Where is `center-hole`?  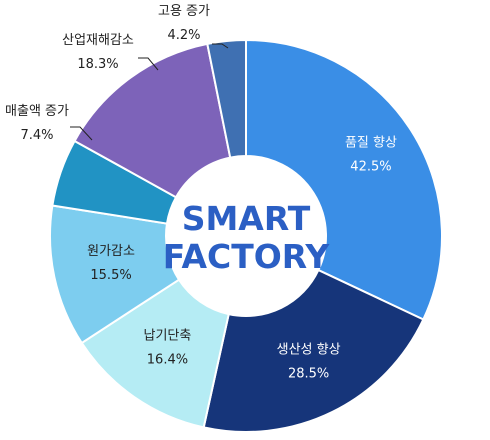
center-hole is located at coordinates (246, 236).